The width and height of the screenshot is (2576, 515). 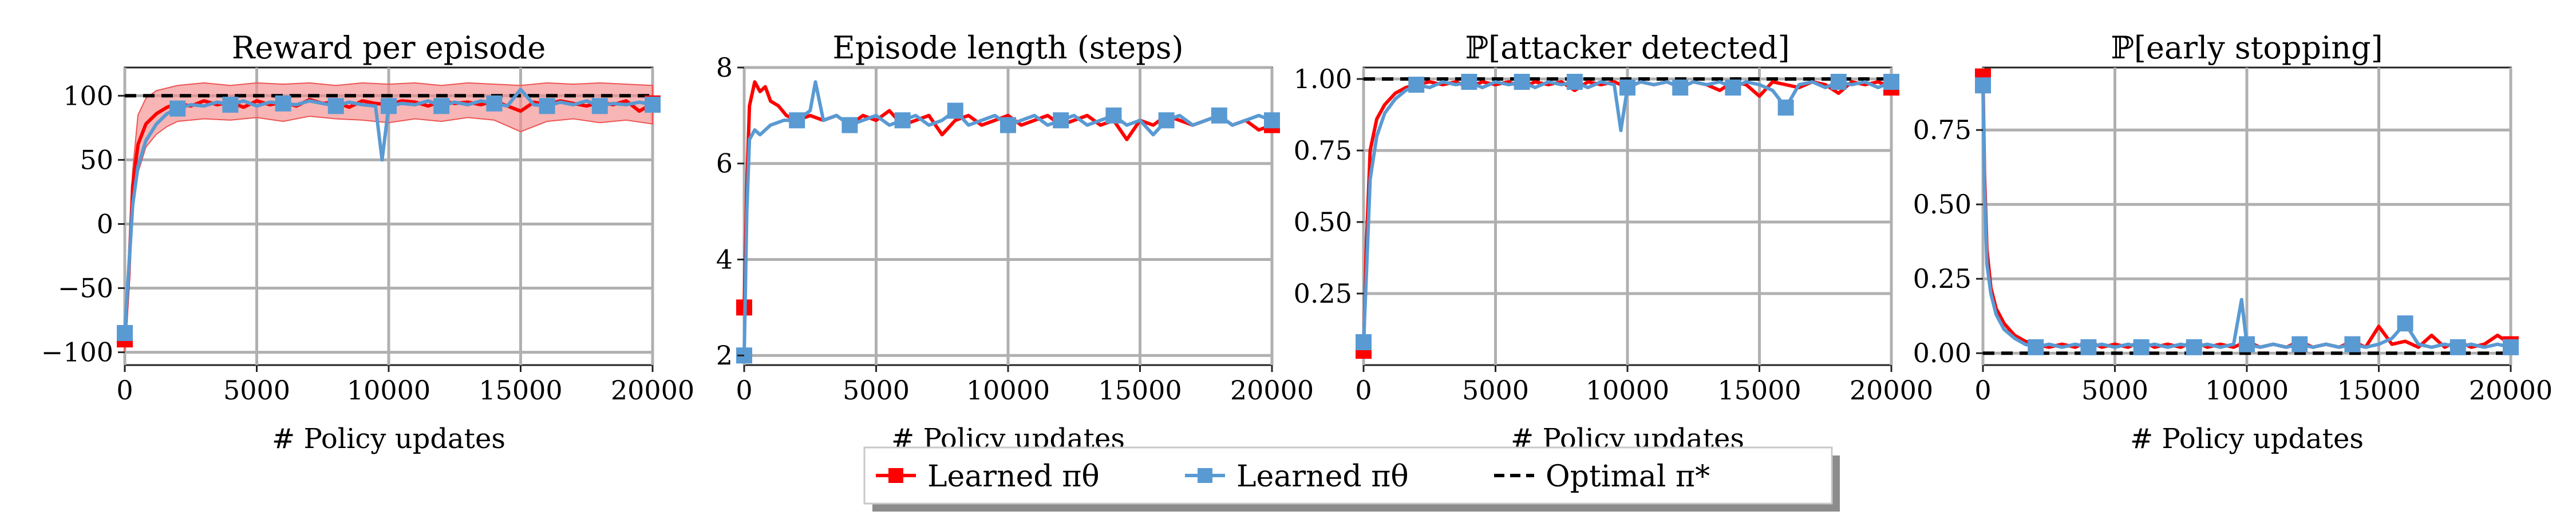 I want to click on panel-detected-xtick-label: 0, so click(x=1363, y=390).